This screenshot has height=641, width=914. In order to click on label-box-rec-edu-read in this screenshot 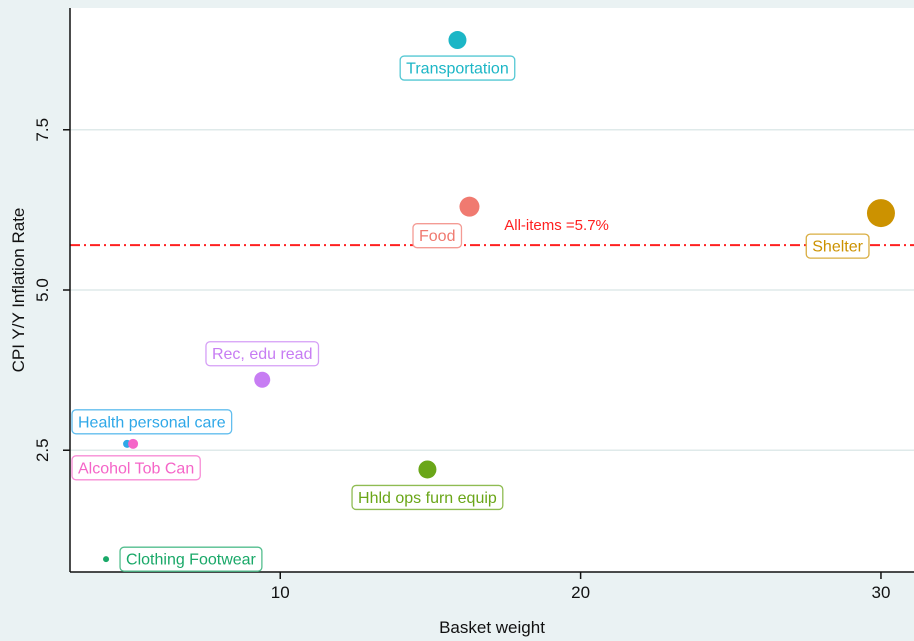, I will do `click(262, 354)`.